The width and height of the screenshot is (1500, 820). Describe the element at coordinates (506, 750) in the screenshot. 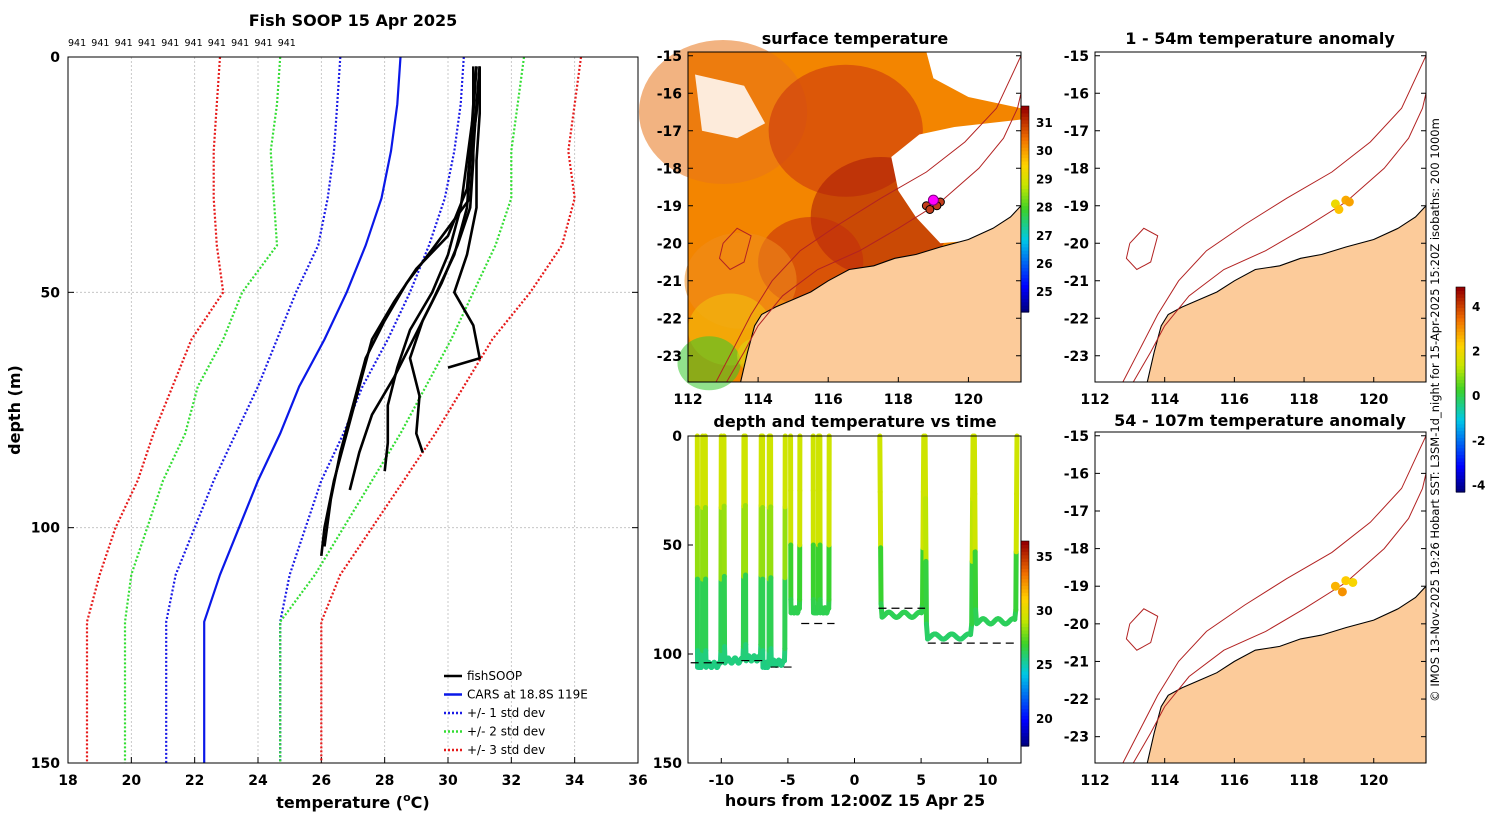

I see `legend-label: +/- 3 std dev` at that location.